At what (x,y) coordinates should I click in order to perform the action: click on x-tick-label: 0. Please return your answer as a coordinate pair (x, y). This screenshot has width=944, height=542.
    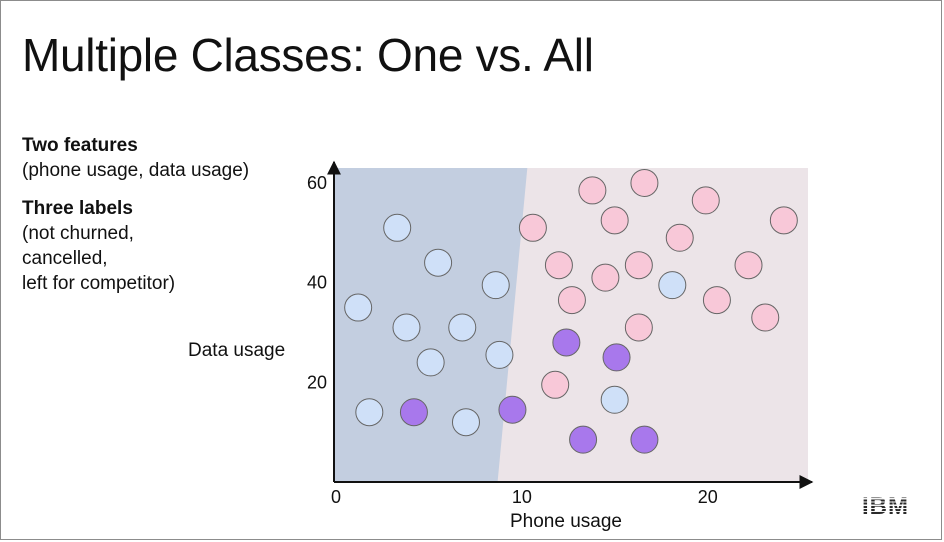
    Looking at the image, I should click on (336, 497).